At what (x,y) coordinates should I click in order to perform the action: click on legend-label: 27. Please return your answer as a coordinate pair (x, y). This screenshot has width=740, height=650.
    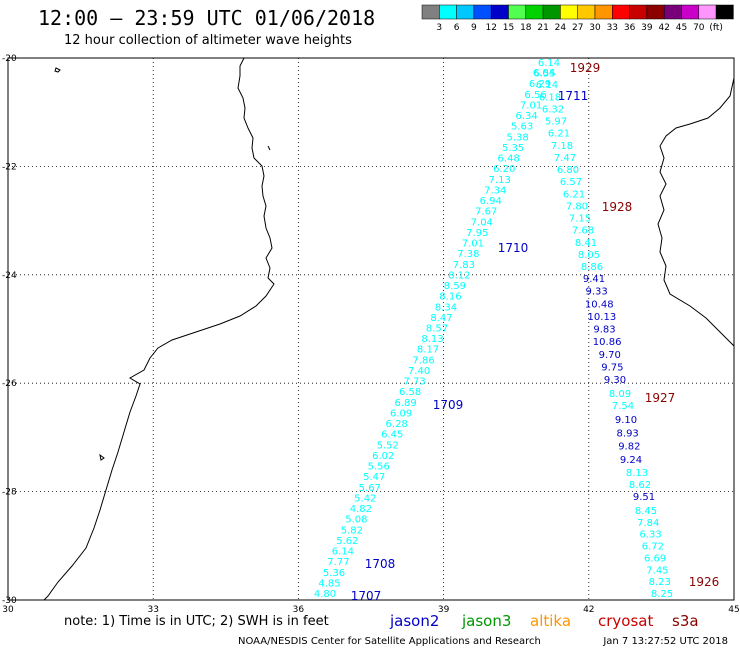
    Looking at the image, I should click on (577, 28).